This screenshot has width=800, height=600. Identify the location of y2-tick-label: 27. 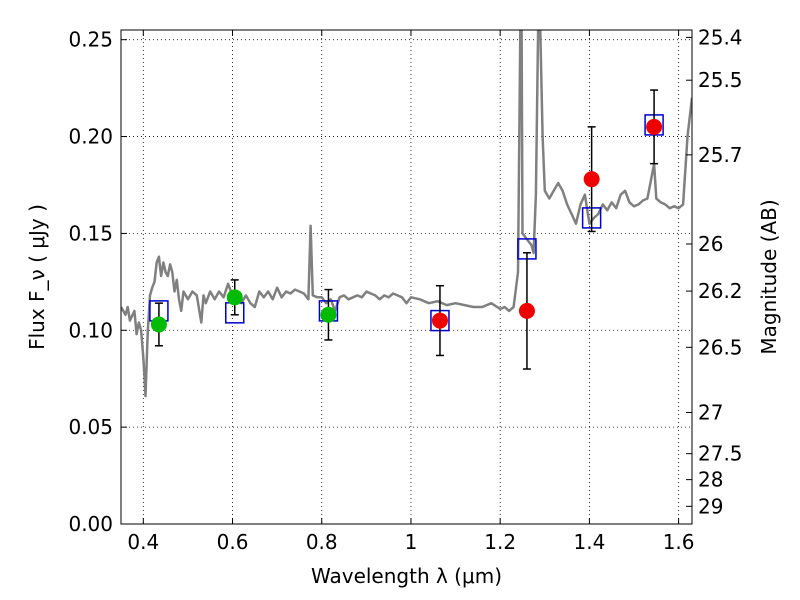
(710, 413).